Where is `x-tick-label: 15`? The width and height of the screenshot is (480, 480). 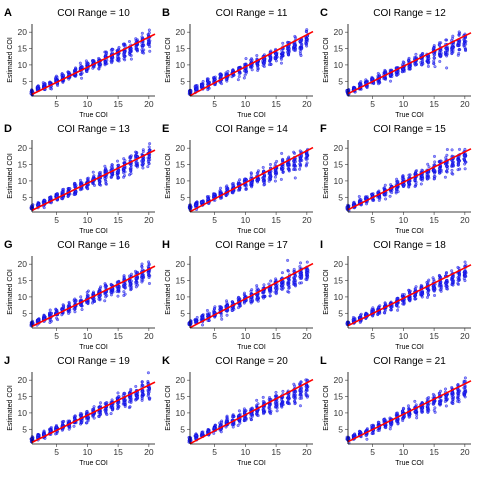 x-tick-label: 15 is located at coordinates (118, 220).